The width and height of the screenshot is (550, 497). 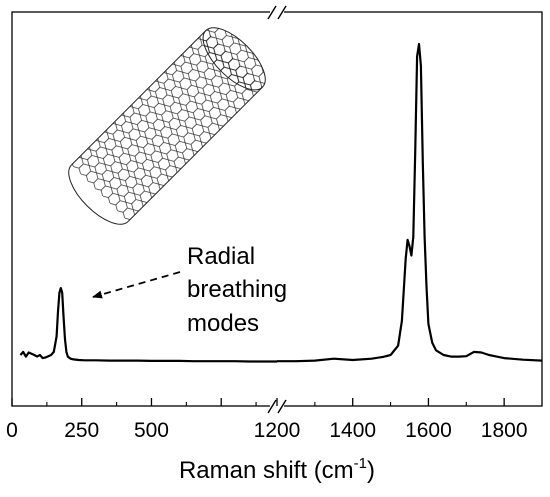 What do you see at coordinates (352, 430) in the screenshot?
I see `x-tick-label: 1400` at bounding box center [352, 430].